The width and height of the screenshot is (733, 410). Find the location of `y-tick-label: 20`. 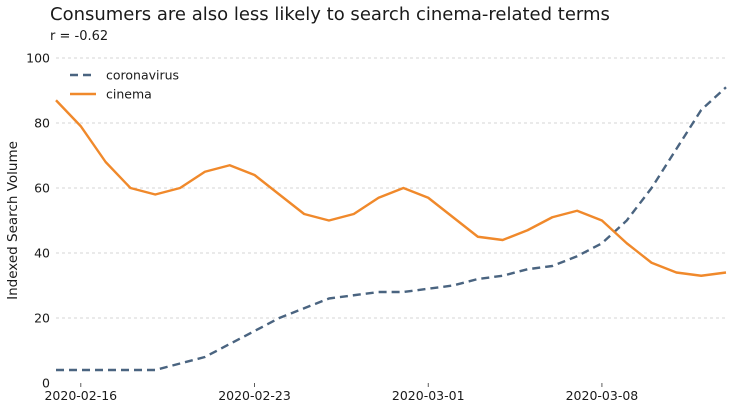

y-tick-label: 20 is located at coordinates (42, 318).